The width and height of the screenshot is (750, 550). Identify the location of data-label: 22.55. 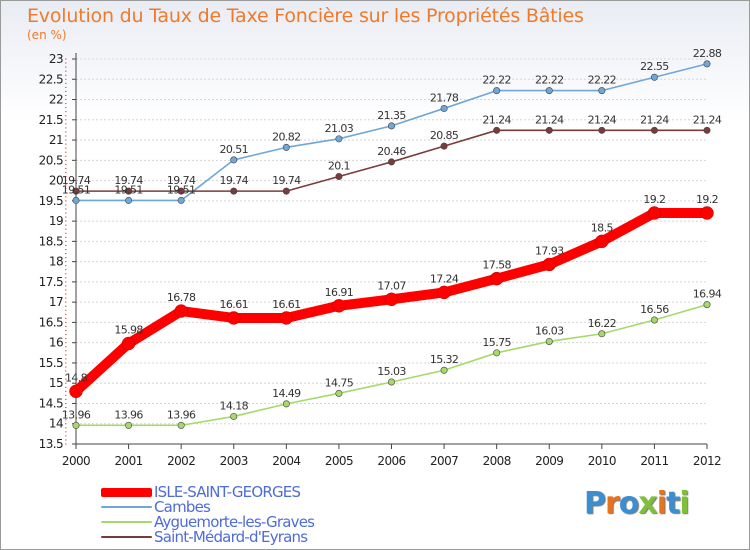
(654, 66).